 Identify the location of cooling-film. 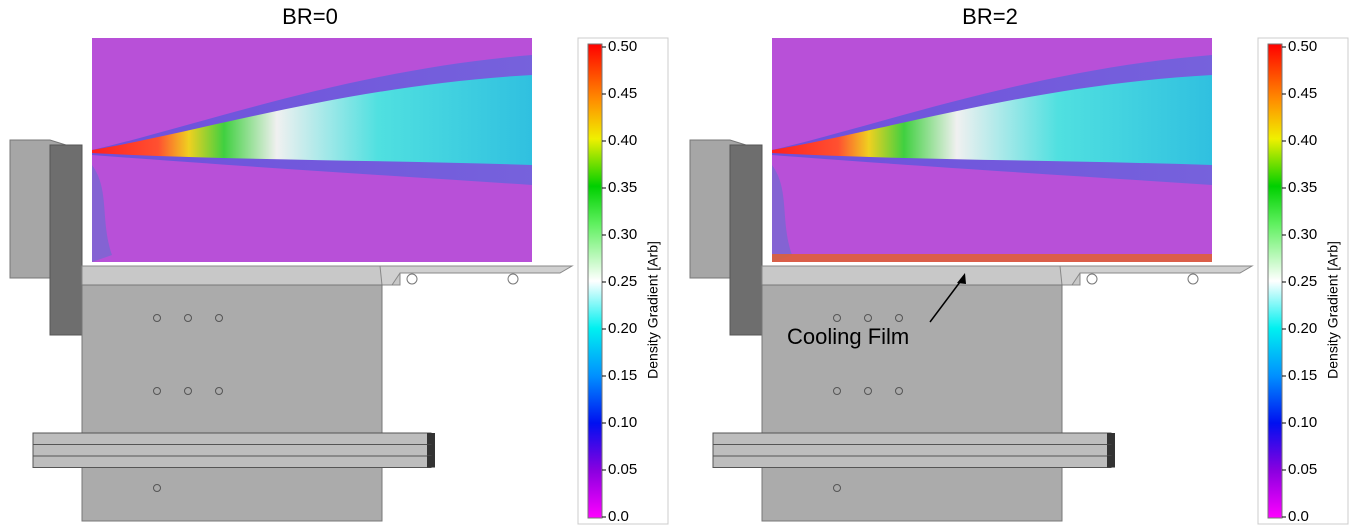
(992, 258).